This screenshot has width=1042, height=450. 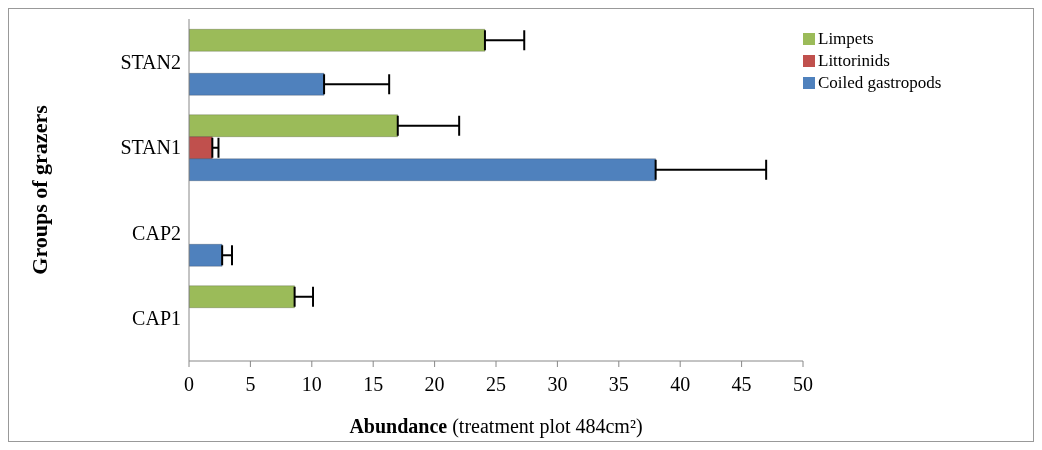 What do you see at coordinates (373, 384) in the screenshot?
I see `x-tick-label: 15` at bounding box center [373, 384].